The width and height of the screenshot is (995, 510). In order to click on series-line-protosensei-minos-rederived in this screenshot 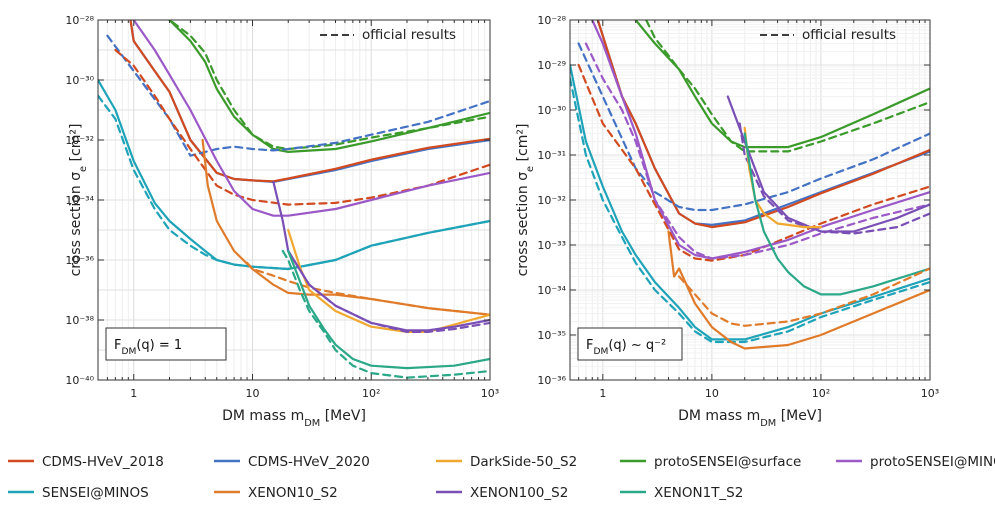, I will do `click(311, 118)`.